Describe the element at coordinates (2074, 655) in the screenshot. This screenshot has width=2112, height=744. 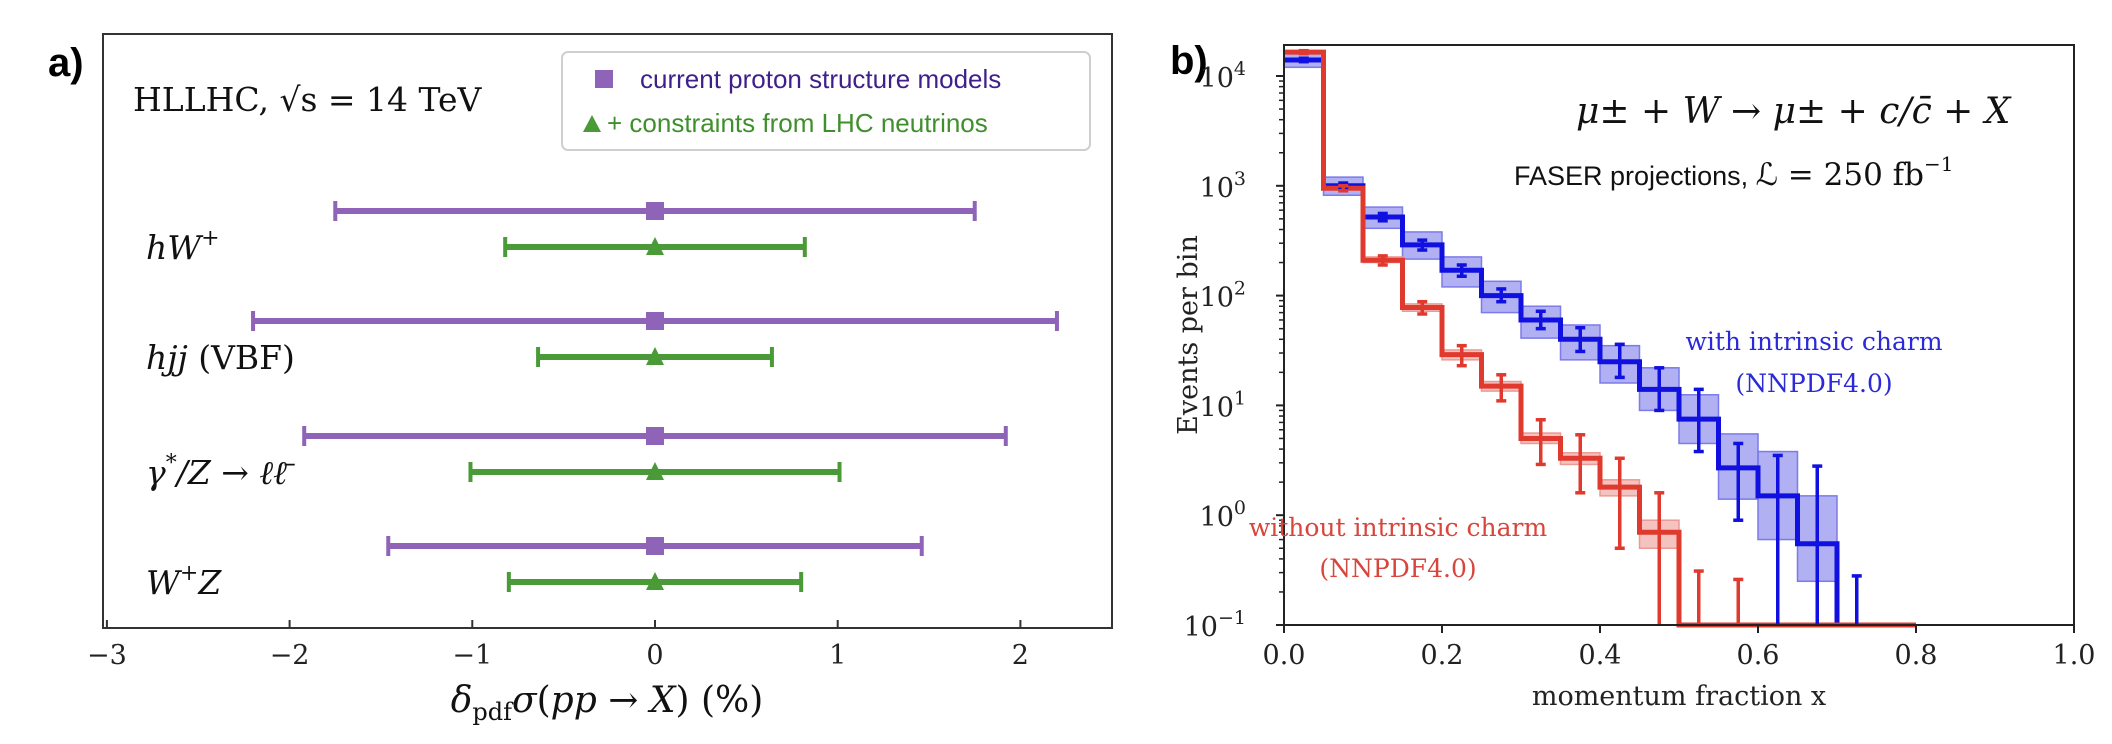
I see `x-tick-label: 1.0` at that location.